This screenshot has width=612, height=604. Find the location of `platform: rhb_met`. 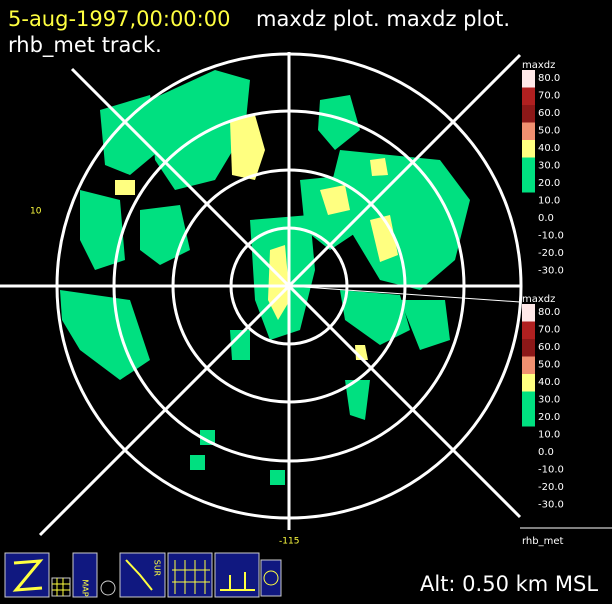

platform: rhb_met is located at coordinates (543, 541).